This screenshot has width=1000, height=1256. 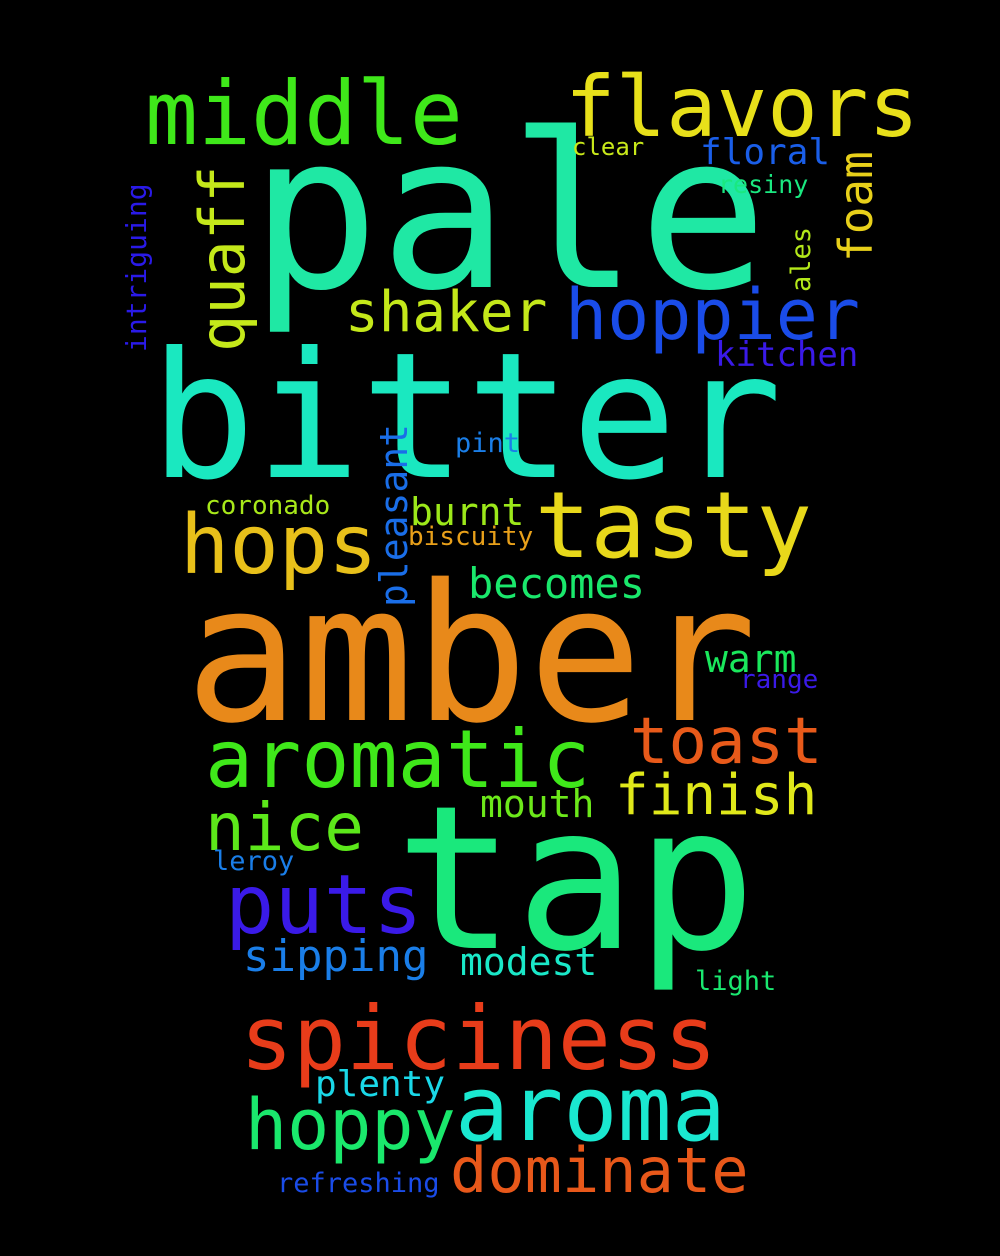 What do you see at coordinates (398, 759) in the screenshot?
I see `word-aromatic: aromatic` at bounding box center [398, 759].